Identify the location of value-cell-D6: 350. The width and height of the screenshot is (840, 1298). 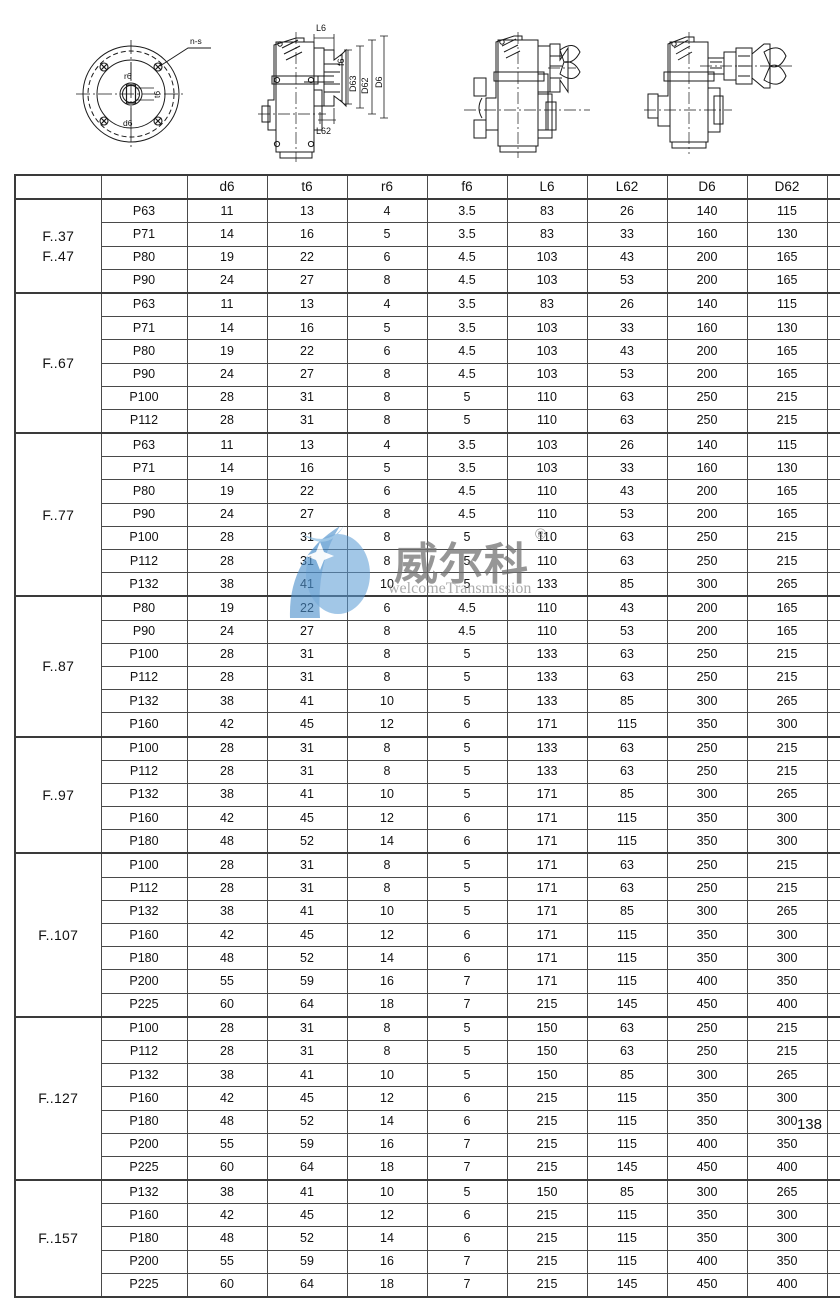
(707, 1098).